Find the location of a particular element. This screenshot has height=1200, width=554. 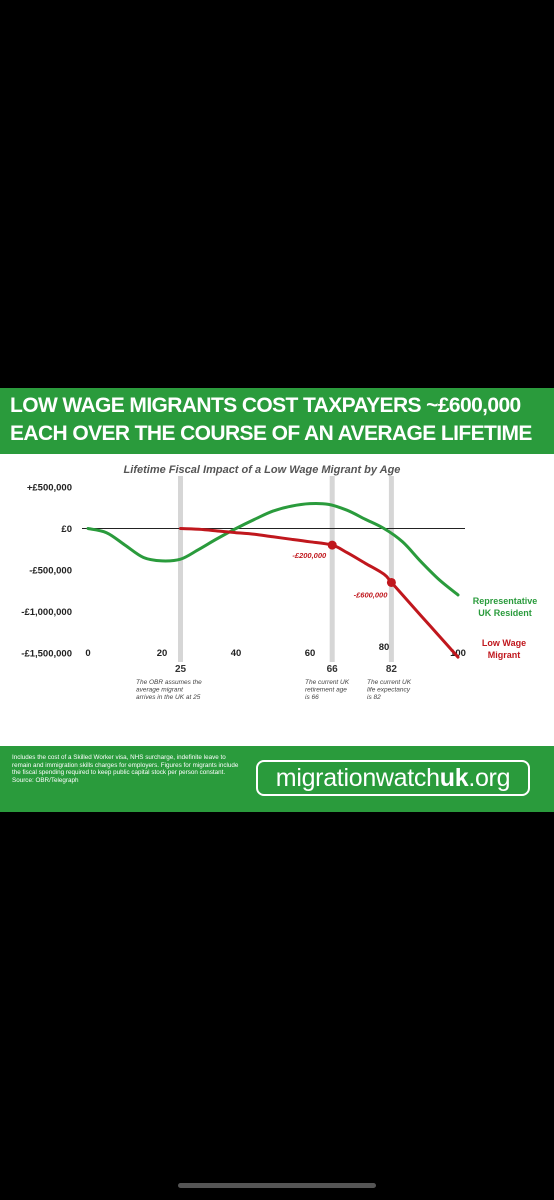

annotation-age-label: 66 is located at coordinates (333, 669).